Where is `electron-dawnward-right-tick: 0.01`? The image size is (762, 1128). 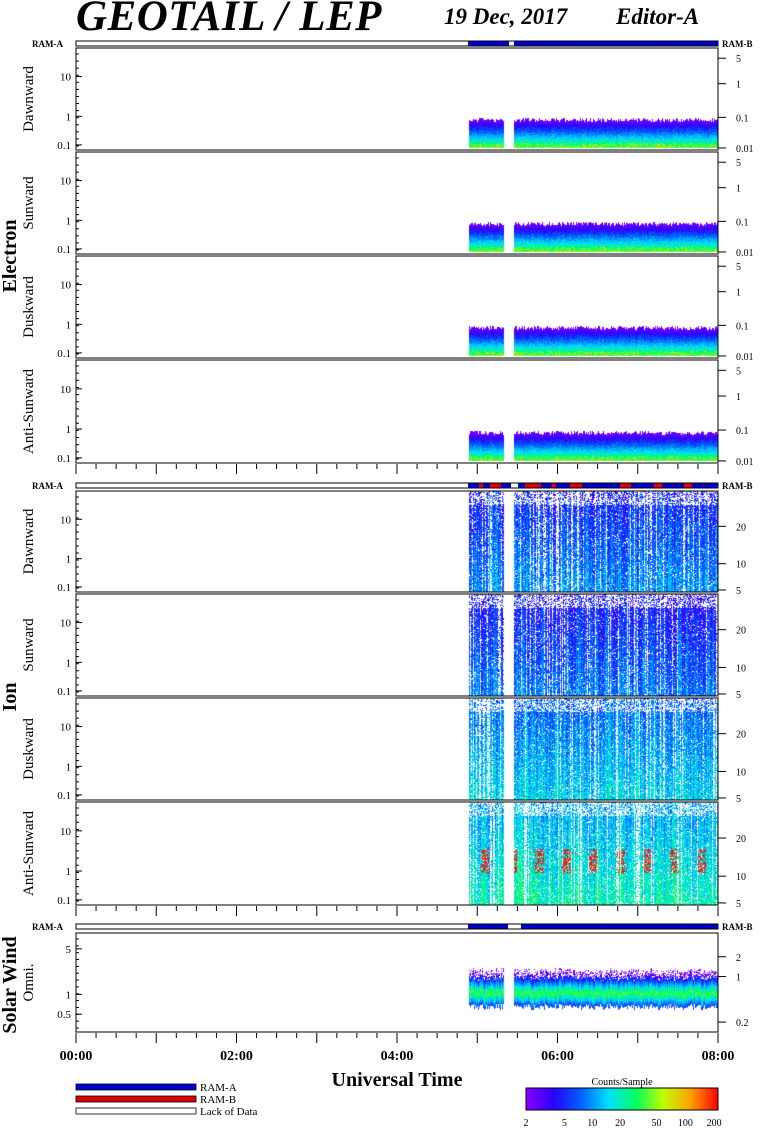 electron-dawnward-right-tick: 0.01 is located at coordinates (745, 149).